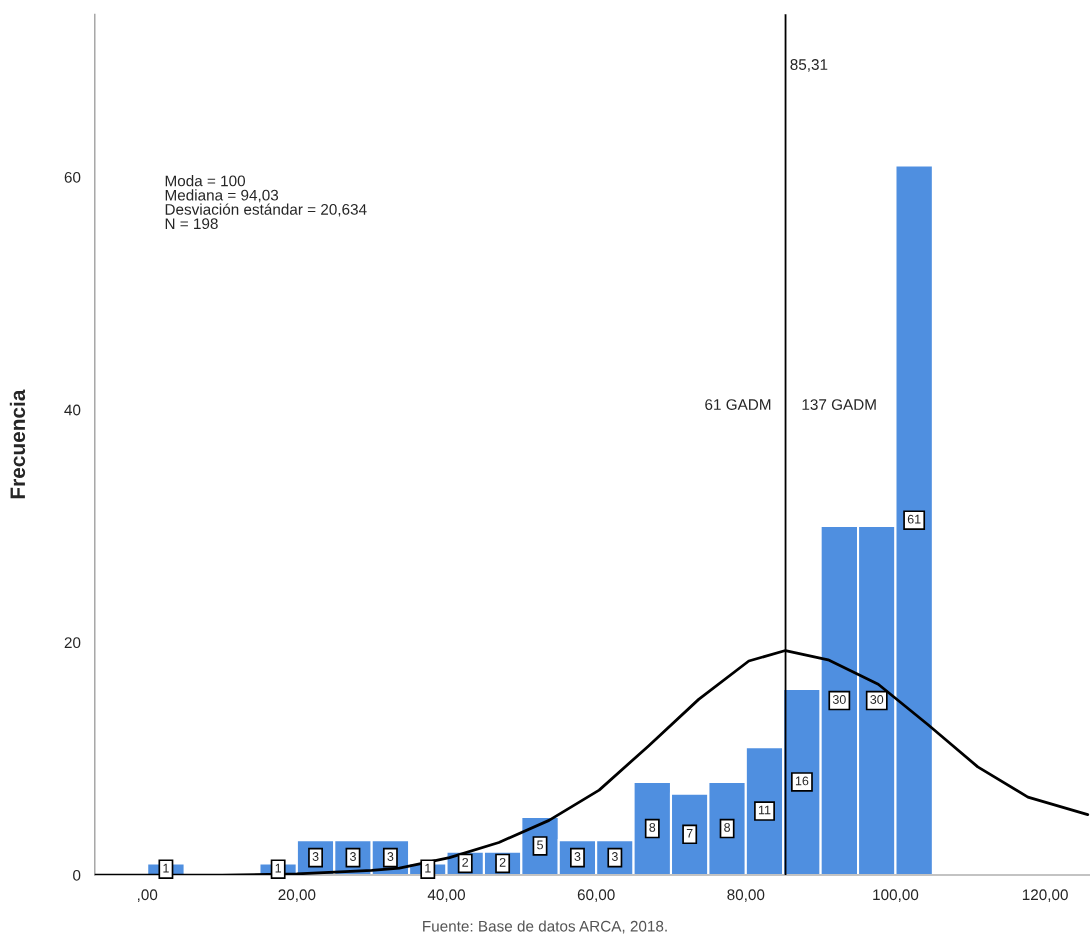  I want to click on x-tick-label: 60,00, so click(596, 895).